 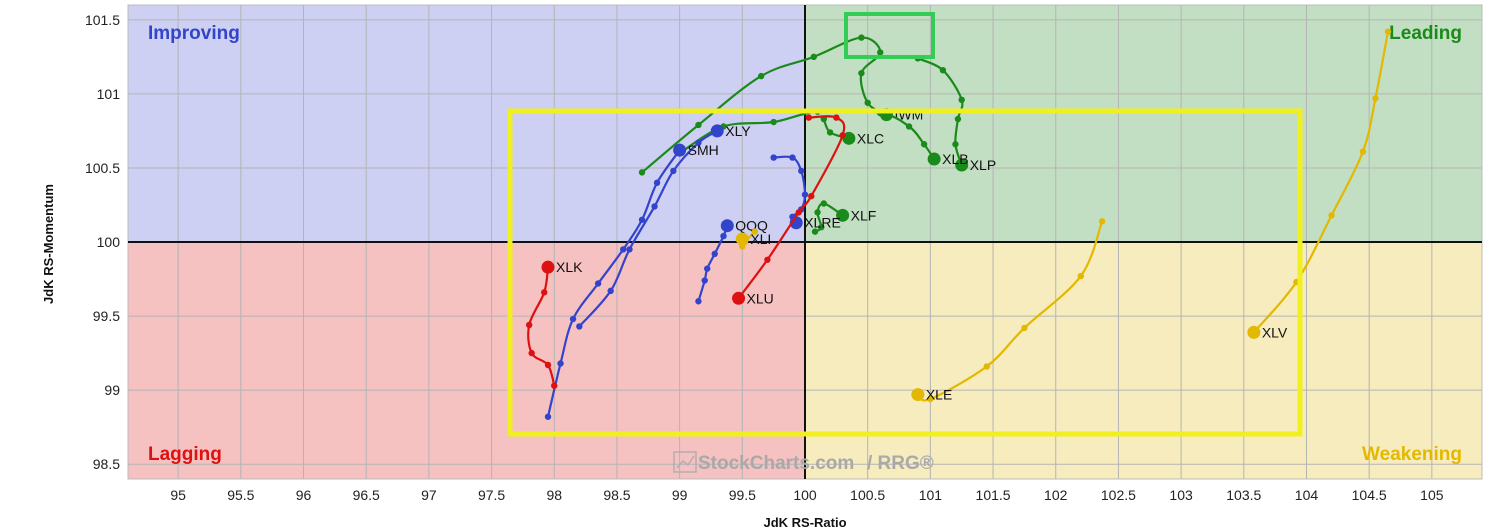 I want to click on x-tick-label: 104.5, so click(x=1369, y=495).